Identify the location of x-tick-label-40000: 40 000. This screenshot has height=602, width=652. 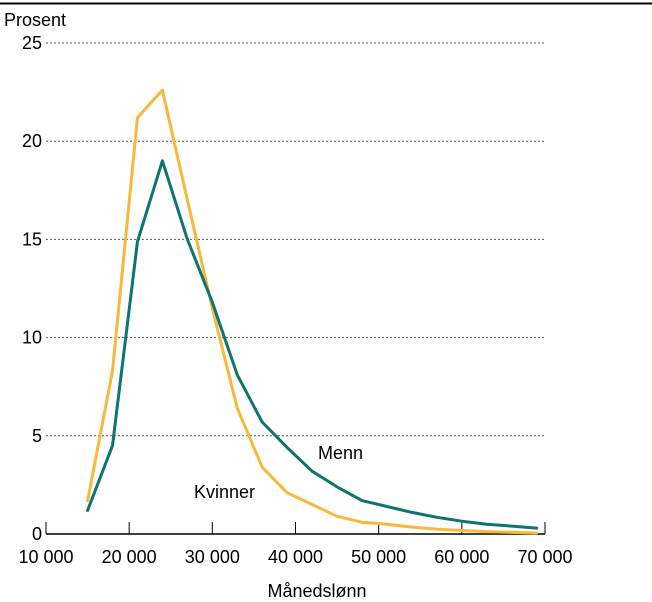
(295, 557).